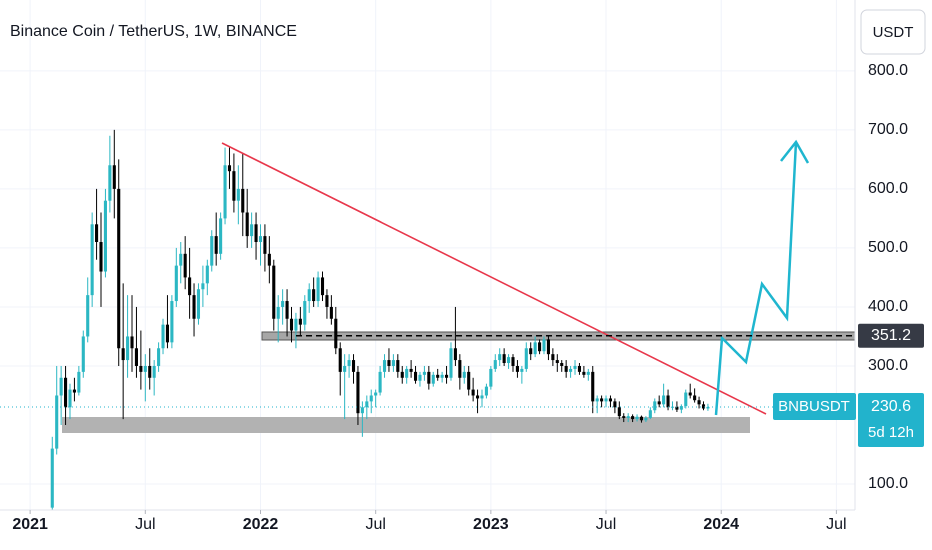  I want to click on y-tick-label: 400.0, so click(888, 306).